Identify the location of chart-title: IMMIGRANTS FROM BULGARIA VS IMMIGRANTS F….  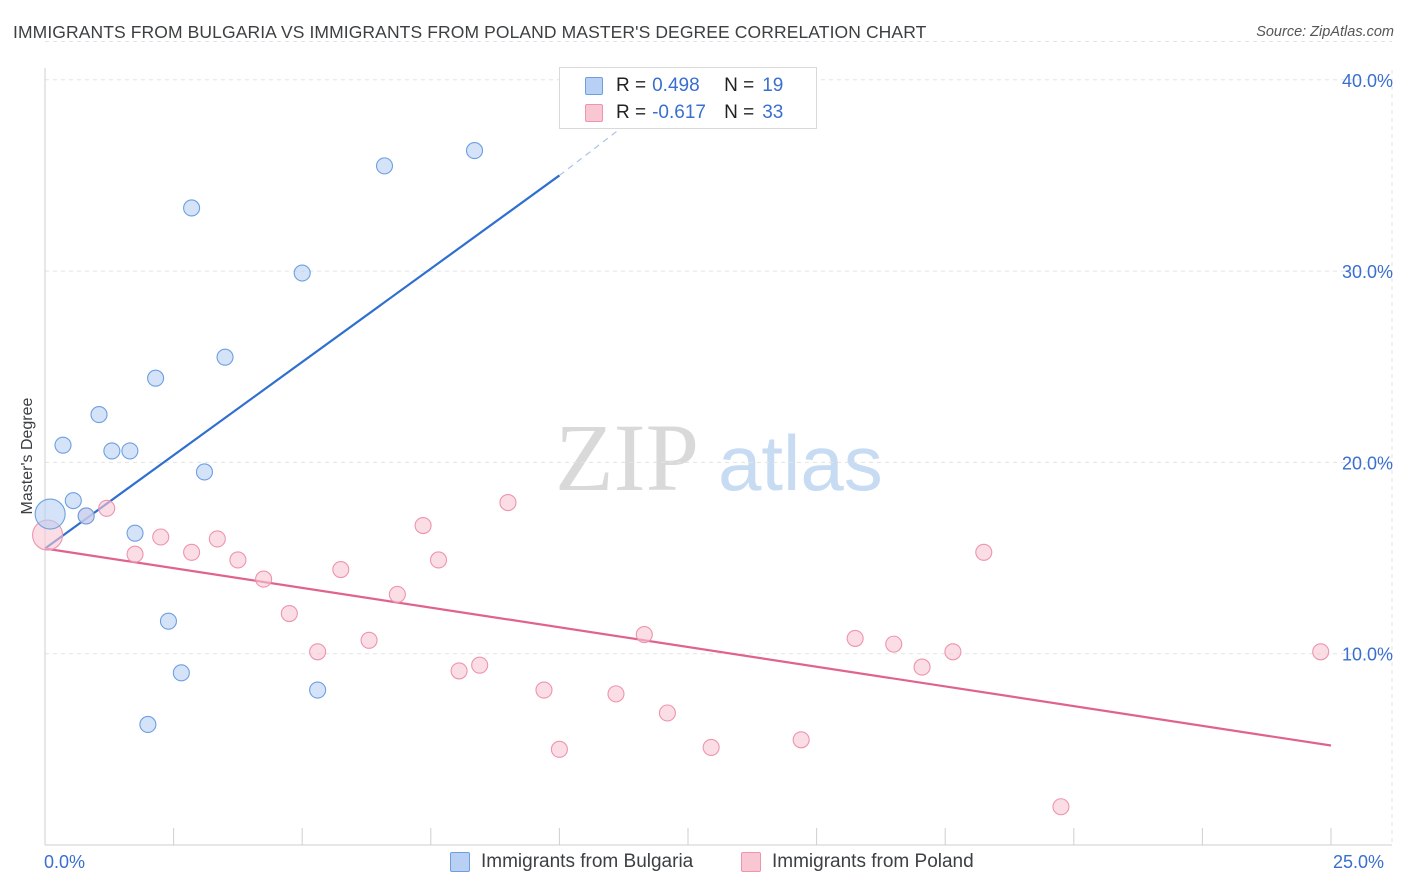
(470, 32).